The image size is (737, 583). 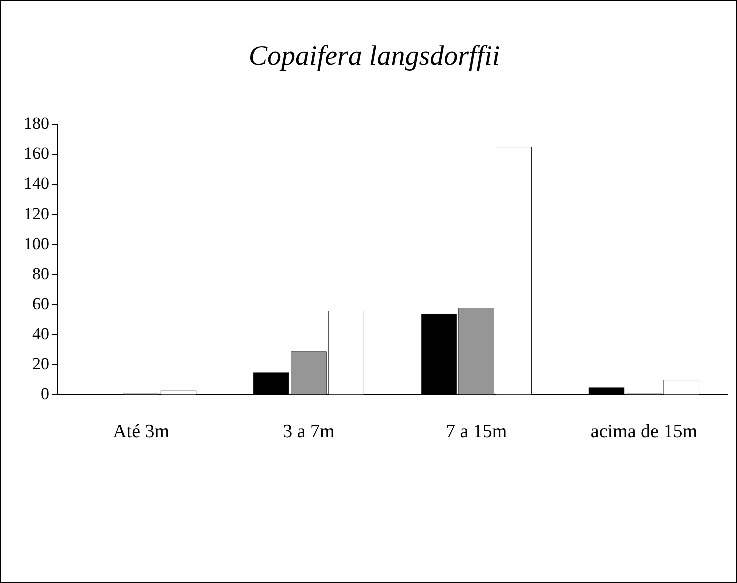 What do you see at coordinates (37, 244) in the screenshot?
I see `y-tick-label: 100` at bounding box center [37, 244].